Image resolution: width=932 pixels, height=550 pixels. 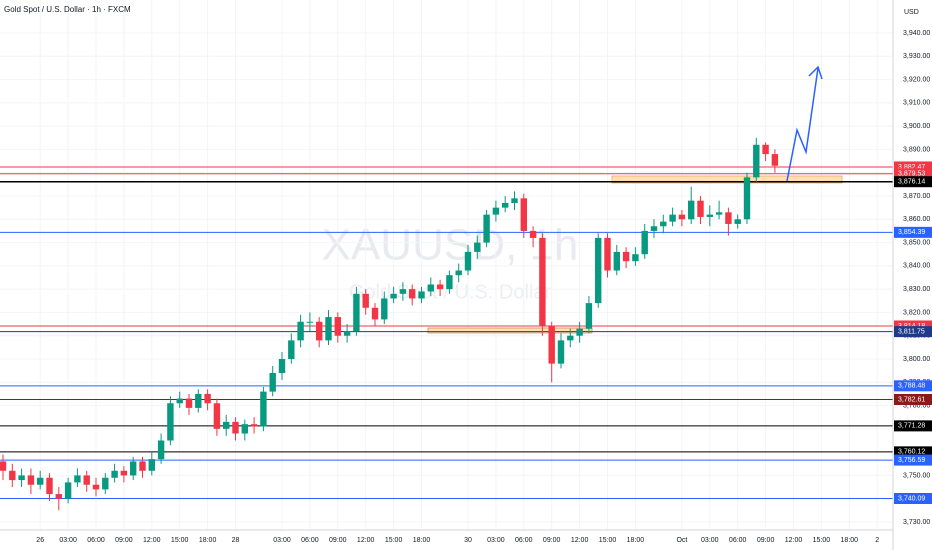 I want to click on y-tick-label: 3,750.00, so click(x=916, y=475).